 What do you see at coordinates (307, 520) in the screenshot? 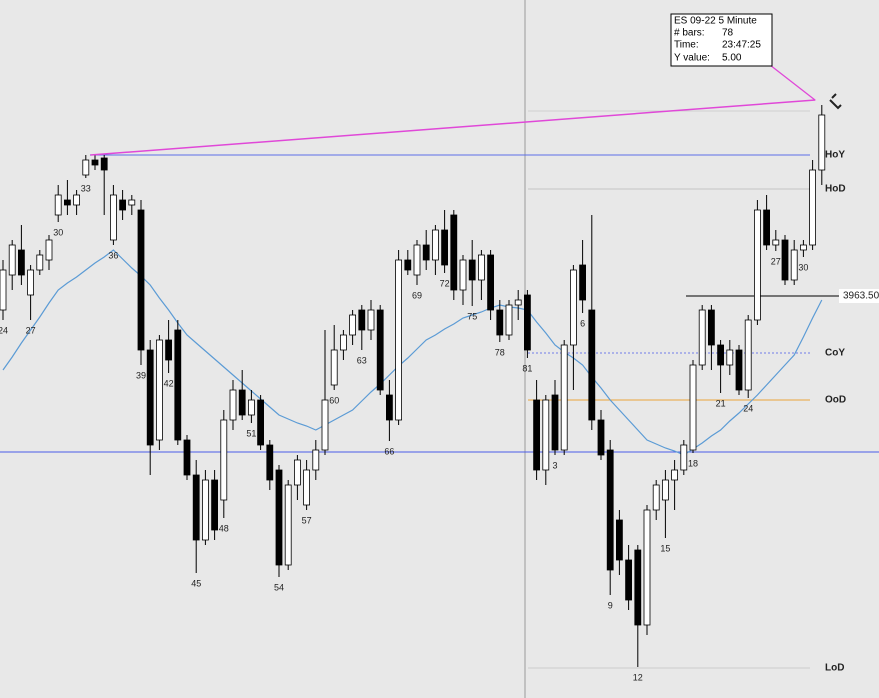
I see `bar-number: 57` at bounding box center [307, 520].